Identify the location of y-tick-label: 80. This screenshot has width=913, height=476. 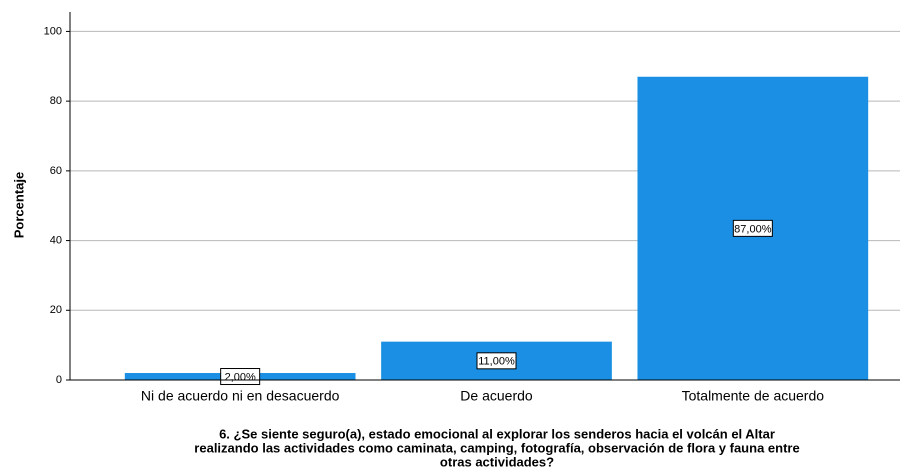
(56, 101).